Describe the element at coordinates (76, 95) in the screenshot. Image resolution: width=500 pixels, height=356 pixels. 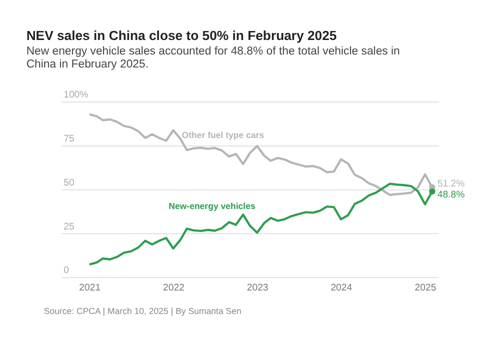
I see `y-tick-label: 100%` at that location.